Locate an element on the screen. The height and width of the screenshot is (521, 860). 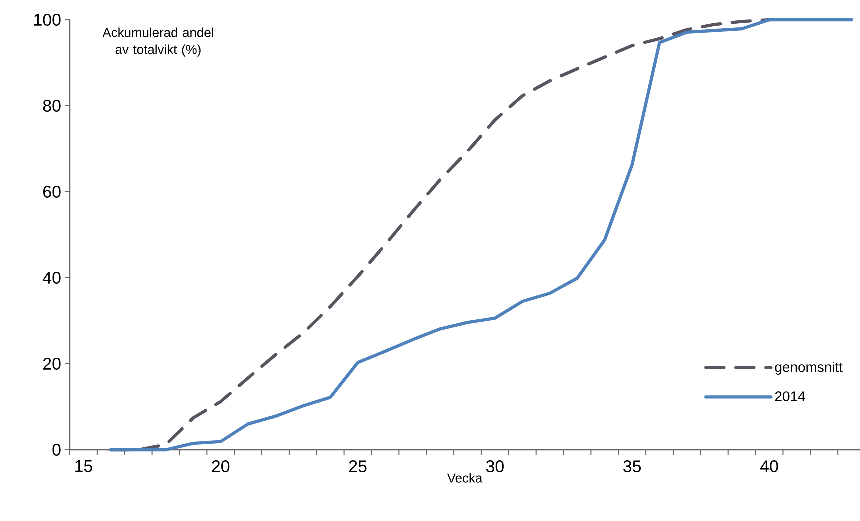
x-tick-label: 15 is located at coordinates (84, 466).